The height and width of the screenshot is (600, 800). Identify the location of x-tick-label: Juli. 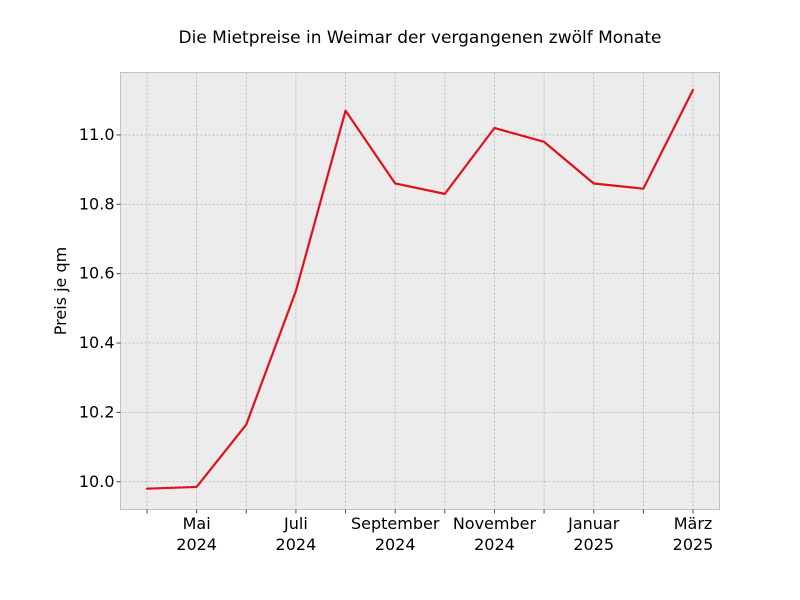
(295, 523).